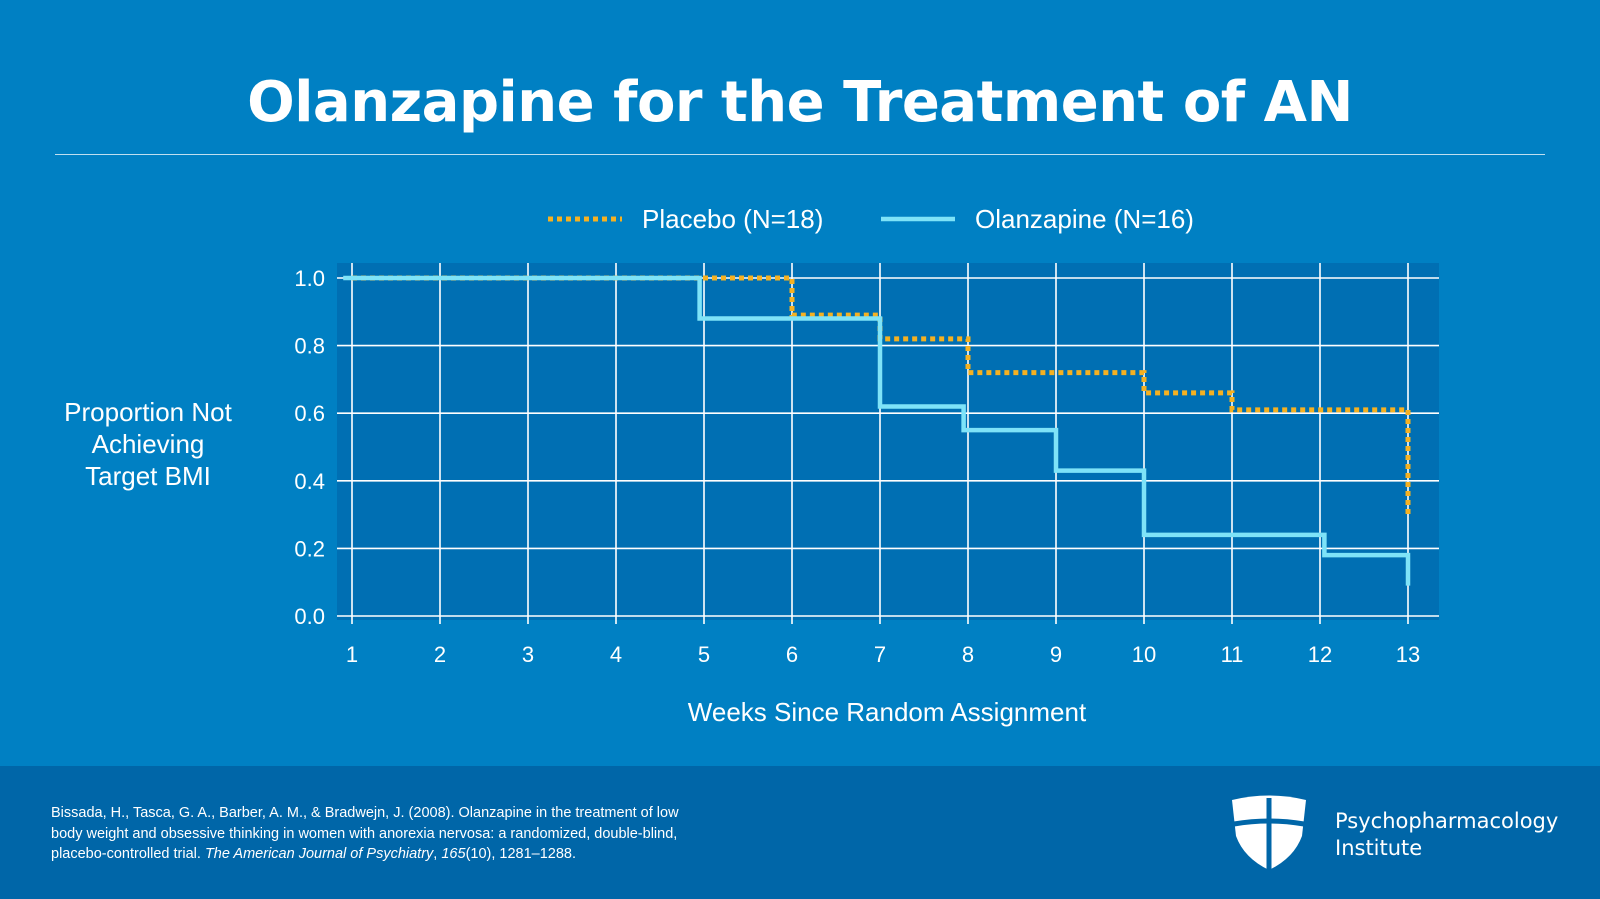  I want to click on slide-title: Olanzapine for the Treatment of AN, so click(800, 102).